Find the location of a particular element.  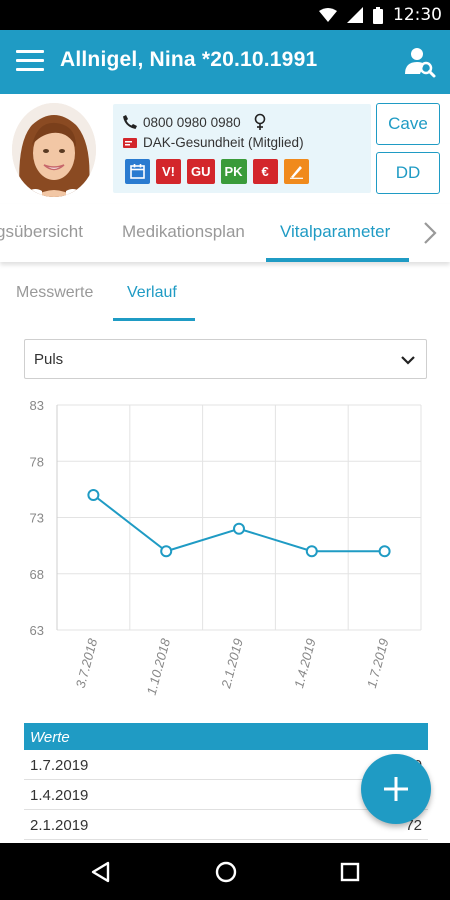

insurance-card-icon is located at coordinates (130, 142).